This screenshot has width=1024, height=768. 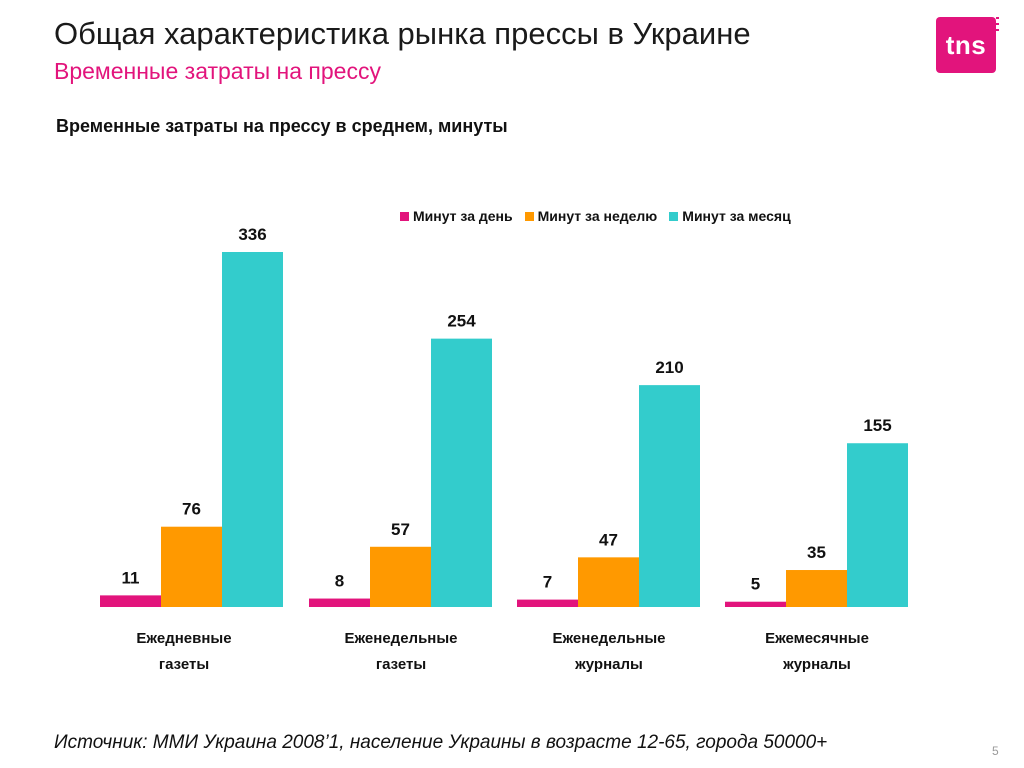 I want to click on data-label-week-2: 57, so click(x=400, y=529).